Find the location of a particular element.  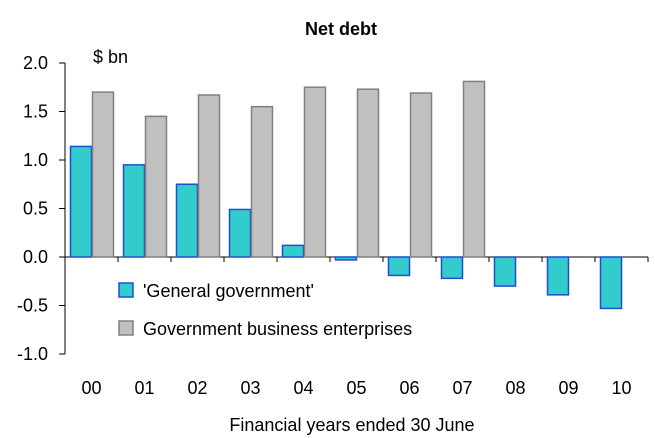

legend-label: 'General government' is located at coordinates (228, 291).